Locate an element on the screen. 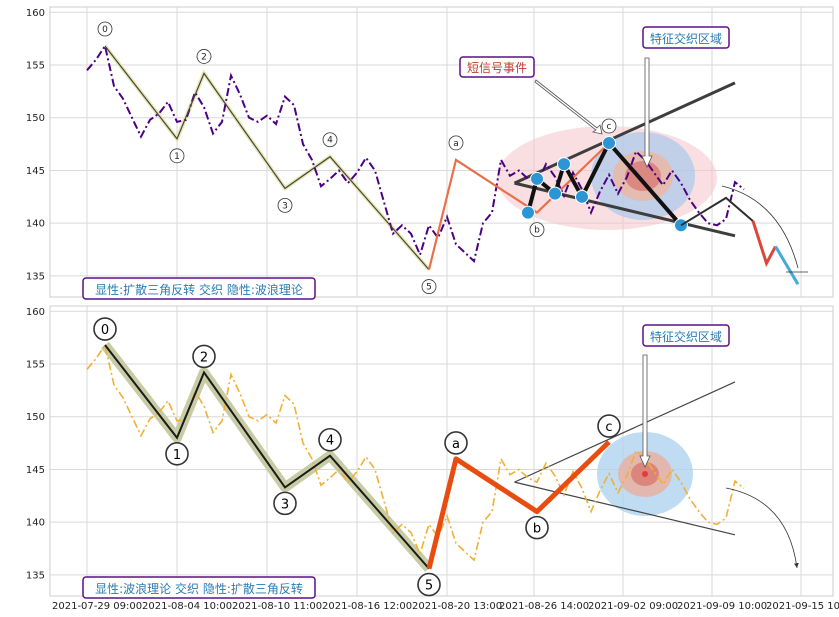 The height and width of the screenshot is (617, 839). bottom-caption: 显性:波浪理论 交织 隐性:扩散三角反转 is located at coordinates (199, 587).